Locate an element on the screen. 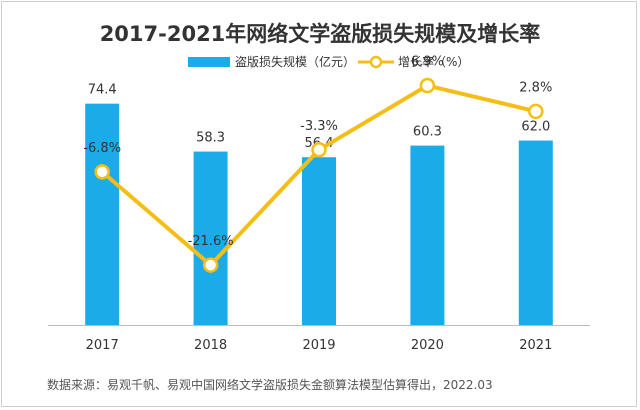 The height and width of the screenshot is (410, 640). growth-rate-point-2020 is located at coordinates (427, 85).